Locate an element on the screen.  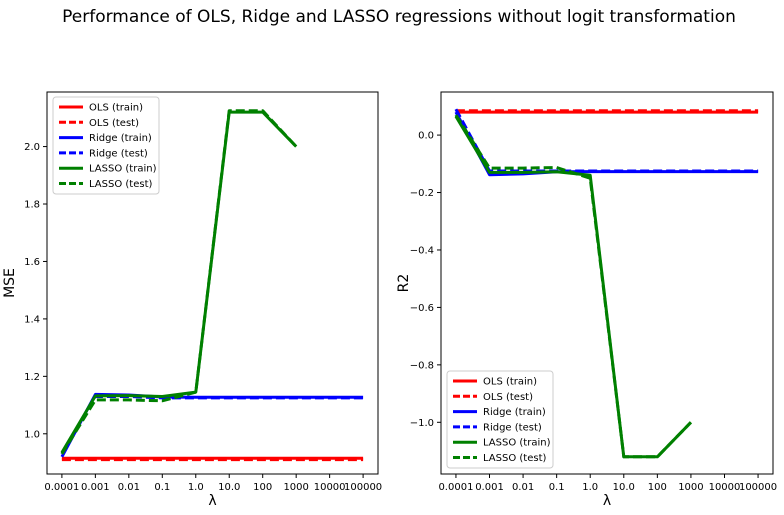
r2-x-tick-label: 1.0 is located at coordinates (590, 487).